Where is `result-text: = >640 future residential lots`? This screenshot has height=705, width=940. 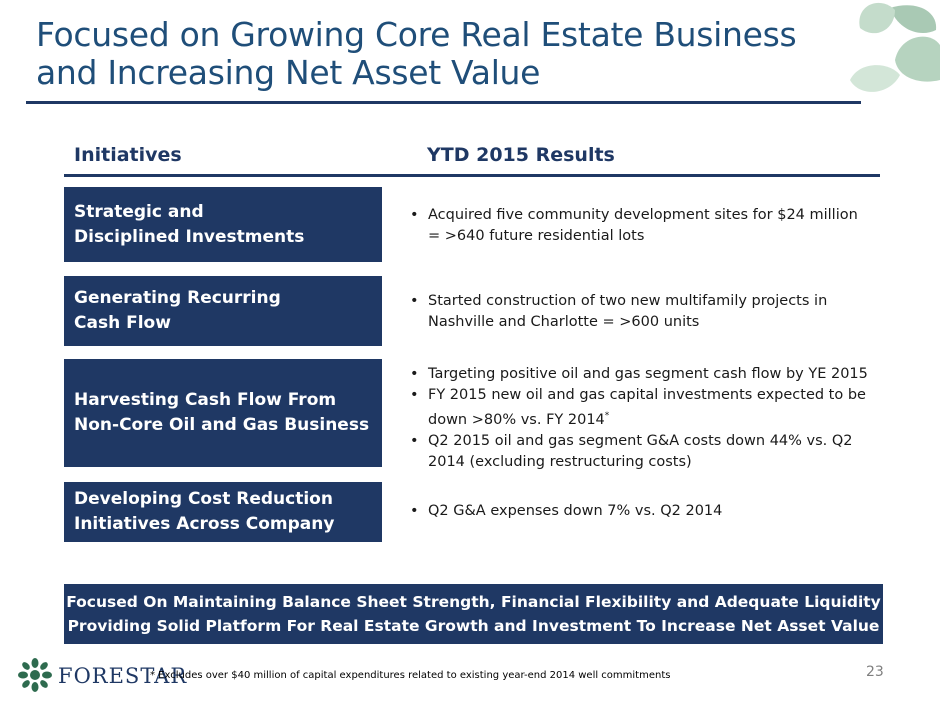 result-text: = >640 future residential lots is located at coordinates (536, 236).